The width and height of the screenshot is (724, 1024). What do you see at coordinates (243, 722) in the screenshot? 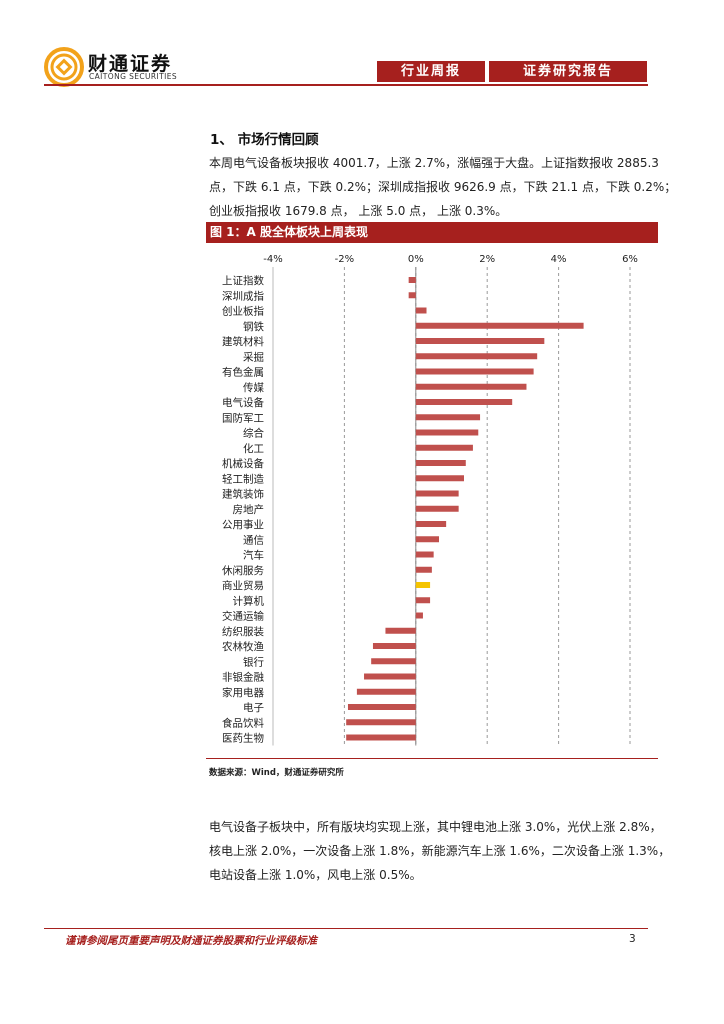
I see `chart-category-label: 食品饮料` at bounding box center [243, 722].